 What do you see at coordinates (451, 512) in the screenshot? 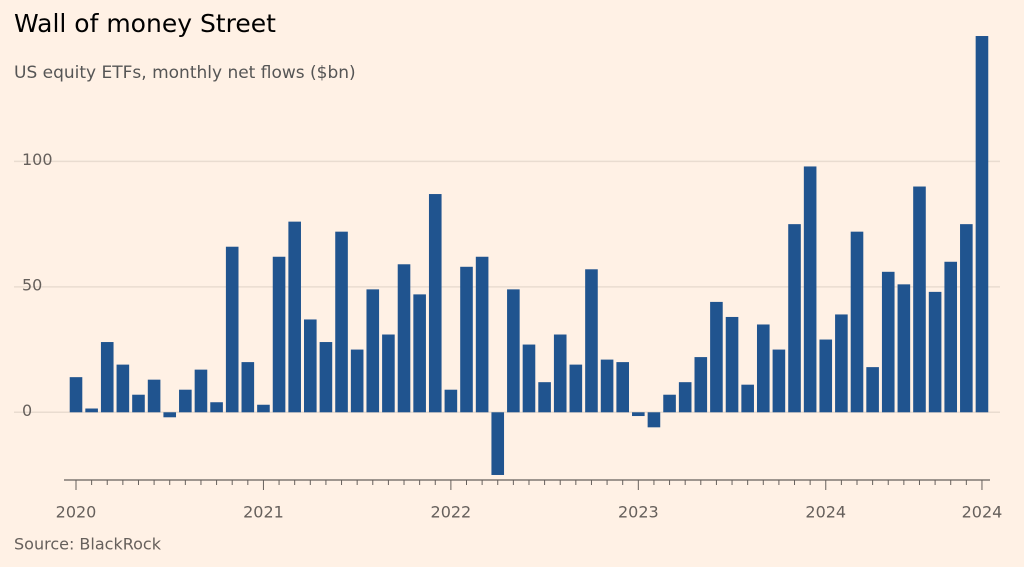
I see `x-tick-label: 2022` at bounding box center [451, 512].